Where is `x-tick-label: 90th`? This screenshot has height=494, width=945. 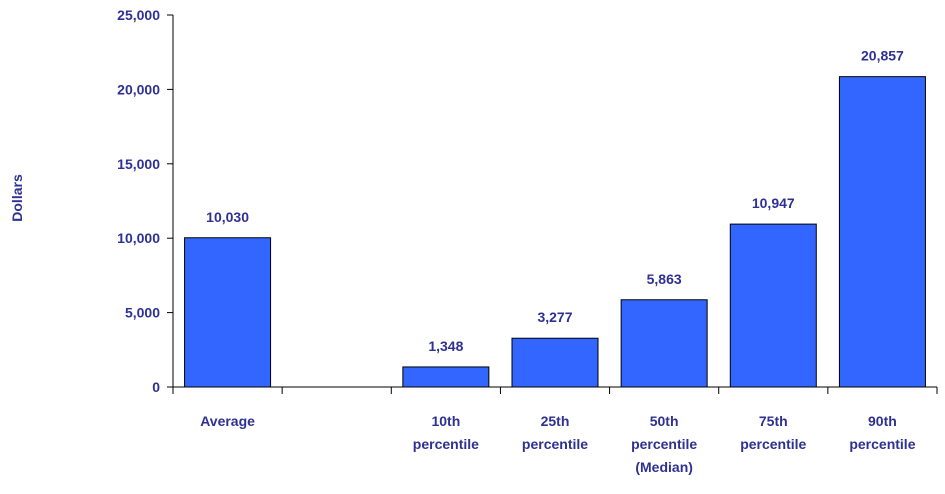 x-tick-label: 90th is located at coordinates (882, 421).